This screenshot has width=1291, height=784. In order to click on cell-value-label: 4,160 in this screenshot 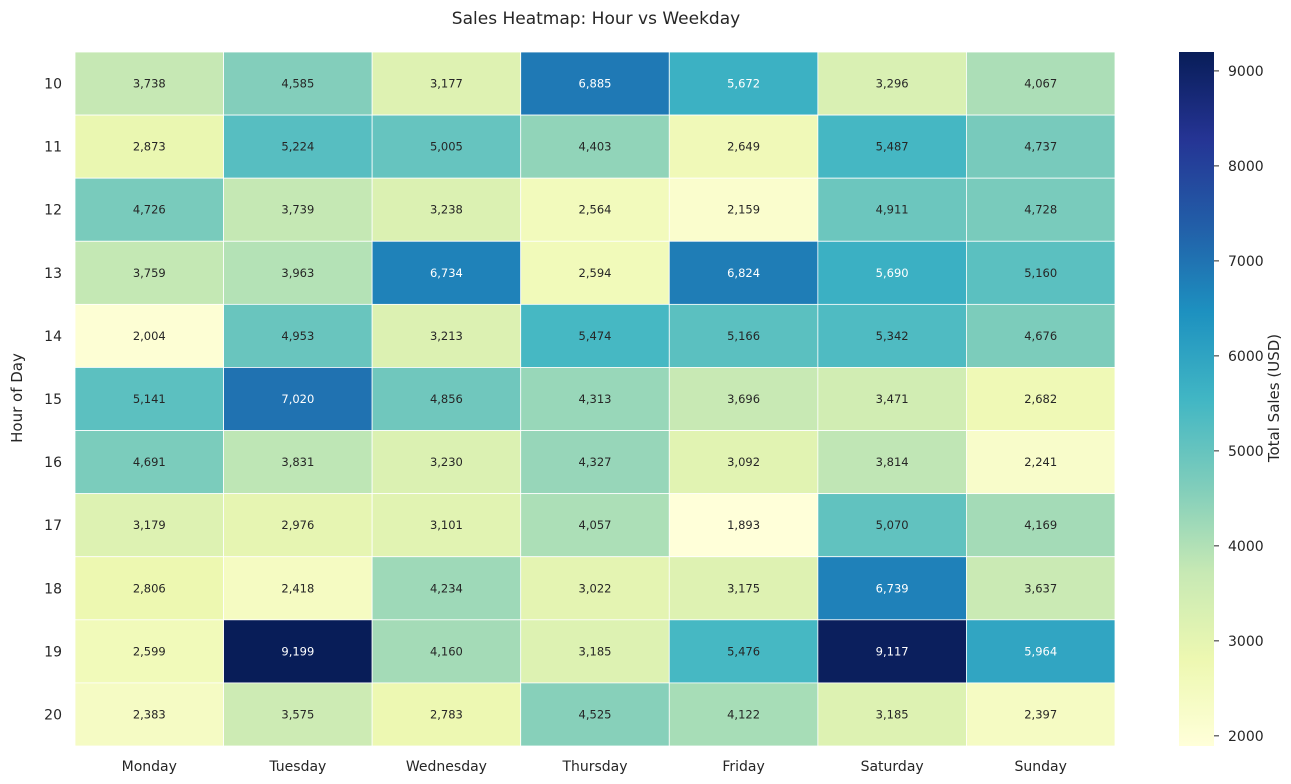, I will do `click(446, 651)`.